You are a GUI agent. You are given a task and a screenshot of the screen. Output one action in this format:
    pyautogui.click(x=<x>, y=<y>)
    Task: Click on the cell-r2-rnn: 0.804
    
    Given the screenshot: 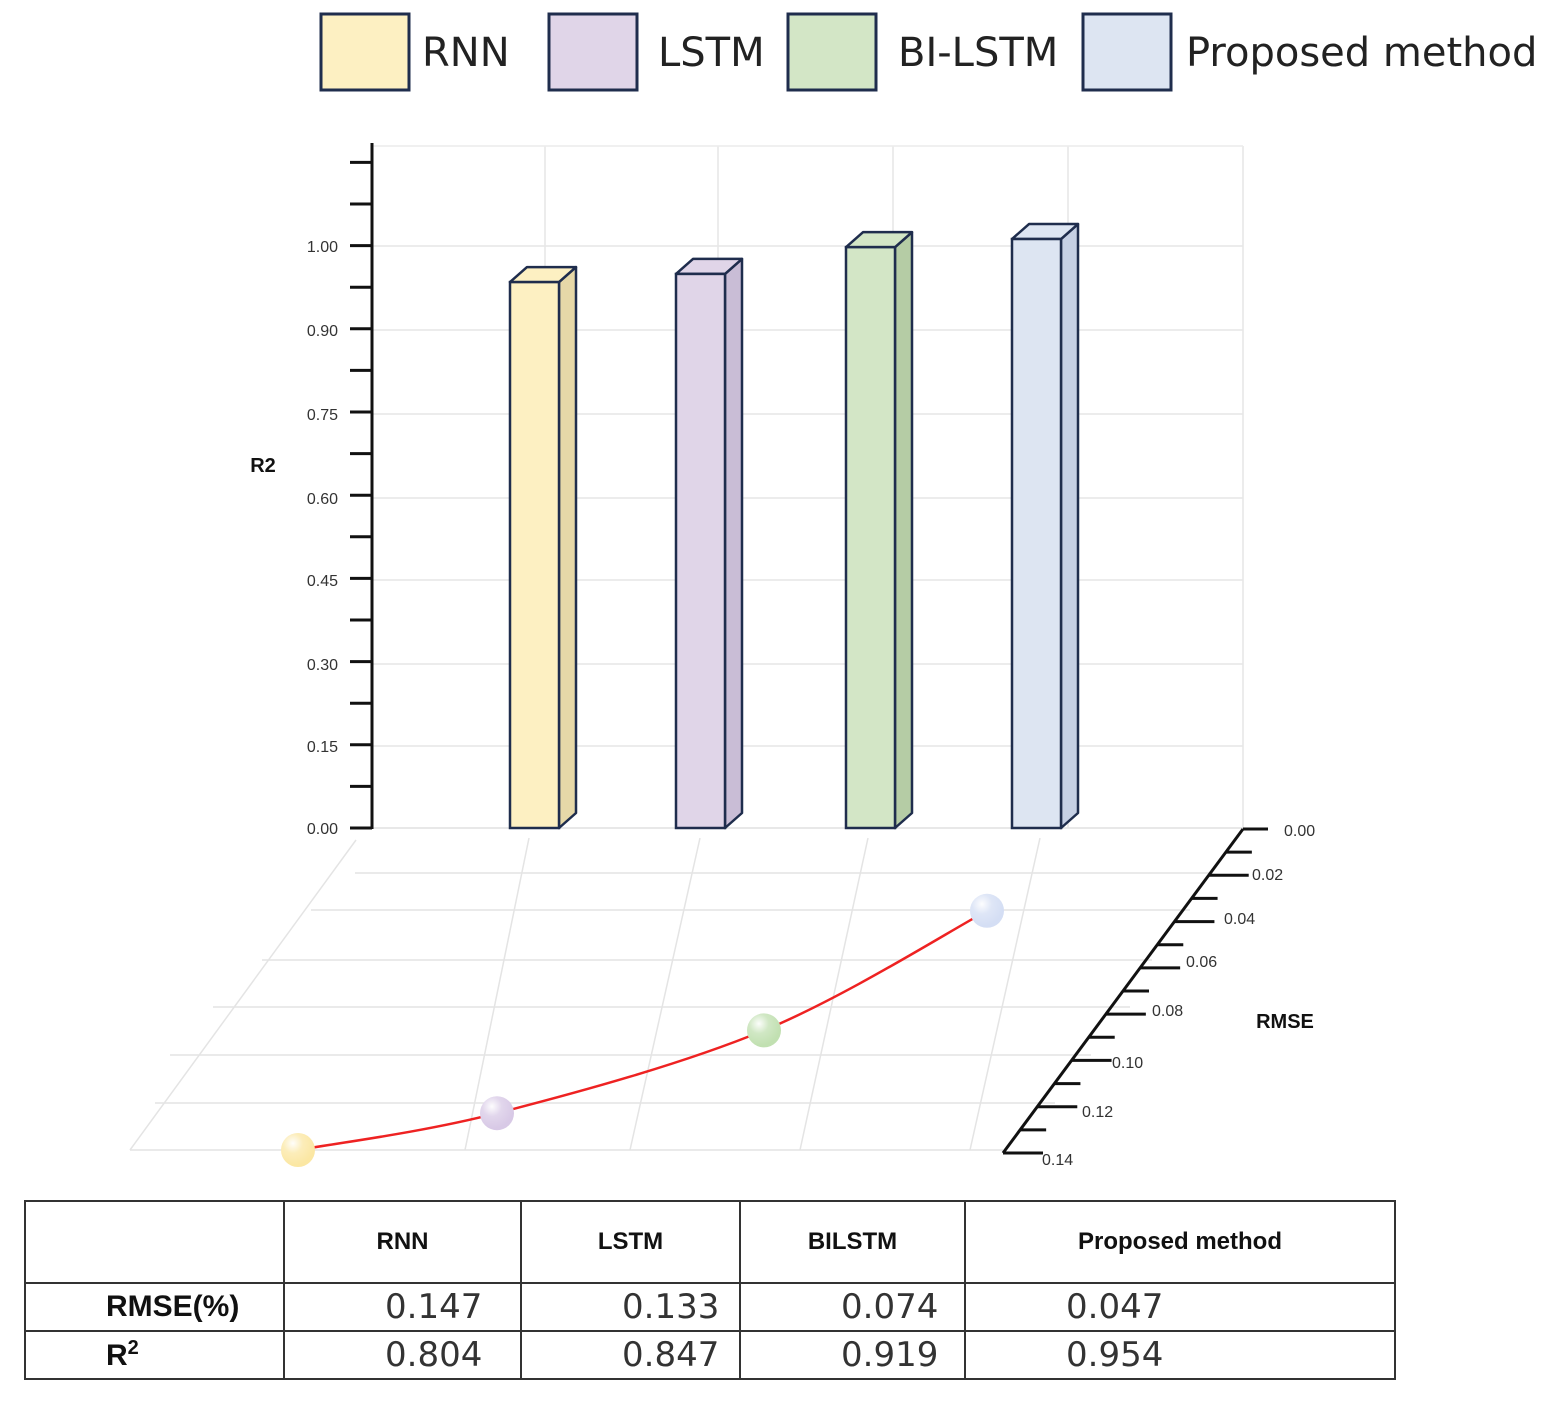 What is the action you would take?
    pyautogui.click(x=402, y=1355)
    